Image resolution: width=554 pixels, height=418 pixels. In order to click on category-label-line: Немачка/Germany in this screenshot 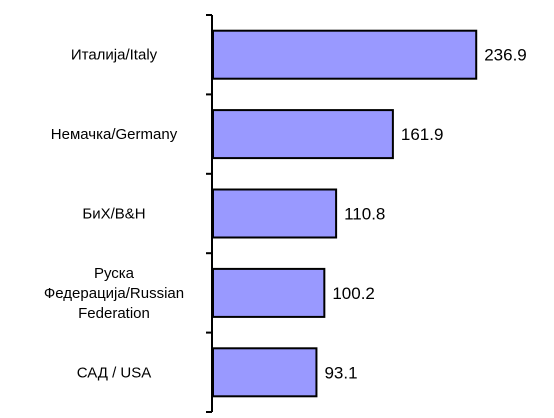, I will do `click(114, 134)`.